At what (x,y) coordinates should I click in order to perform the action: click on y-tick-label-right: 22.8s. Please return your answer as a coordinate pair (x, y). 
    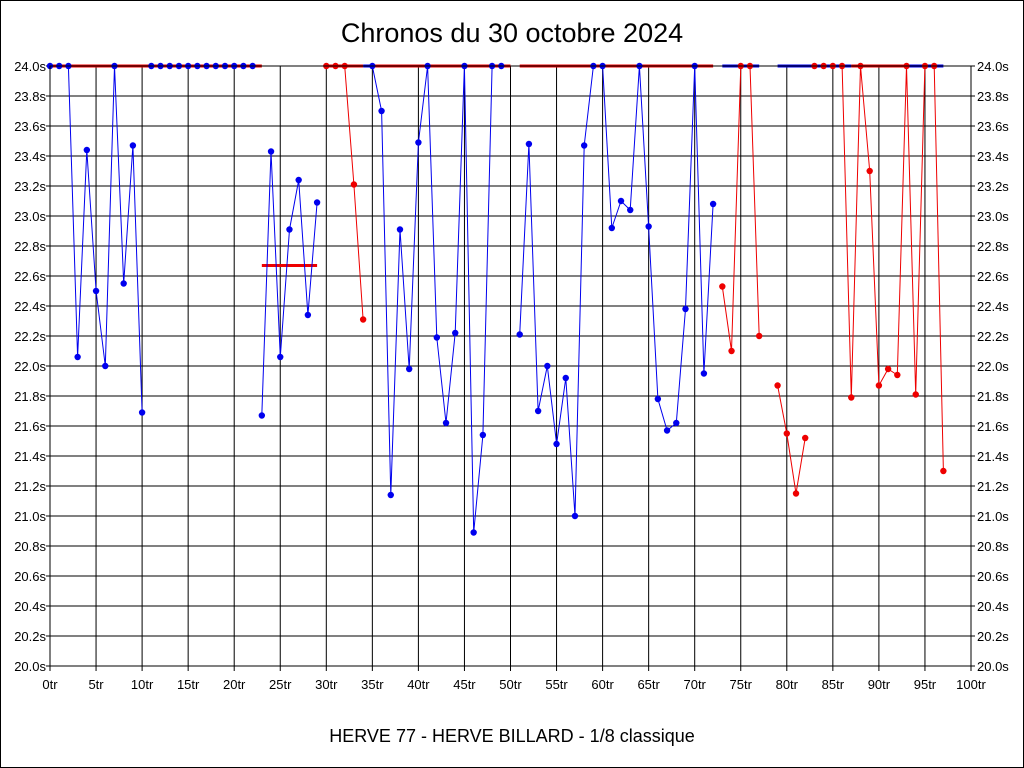
    Looking at the image, I should click on (993, 246).